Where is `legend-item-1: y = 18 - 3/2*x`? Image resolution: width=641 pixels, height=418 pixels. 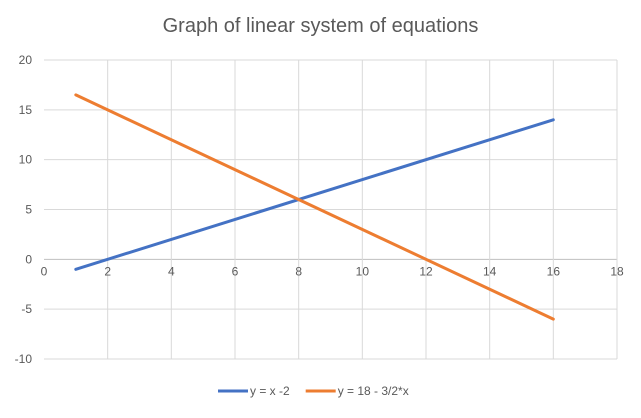
legend-item-1: y = 18 - 3/2*x is located at coordinates (357, 391).